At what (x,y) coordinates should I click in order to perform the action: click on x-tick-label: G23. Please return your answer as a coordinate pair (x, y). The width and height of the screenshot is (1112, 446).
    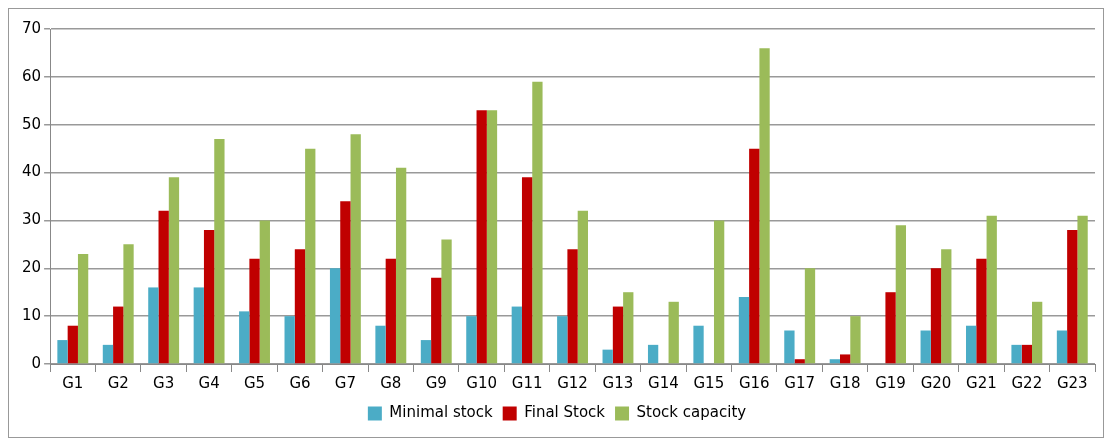
    Looking at the image, I should click on (1072, 382).